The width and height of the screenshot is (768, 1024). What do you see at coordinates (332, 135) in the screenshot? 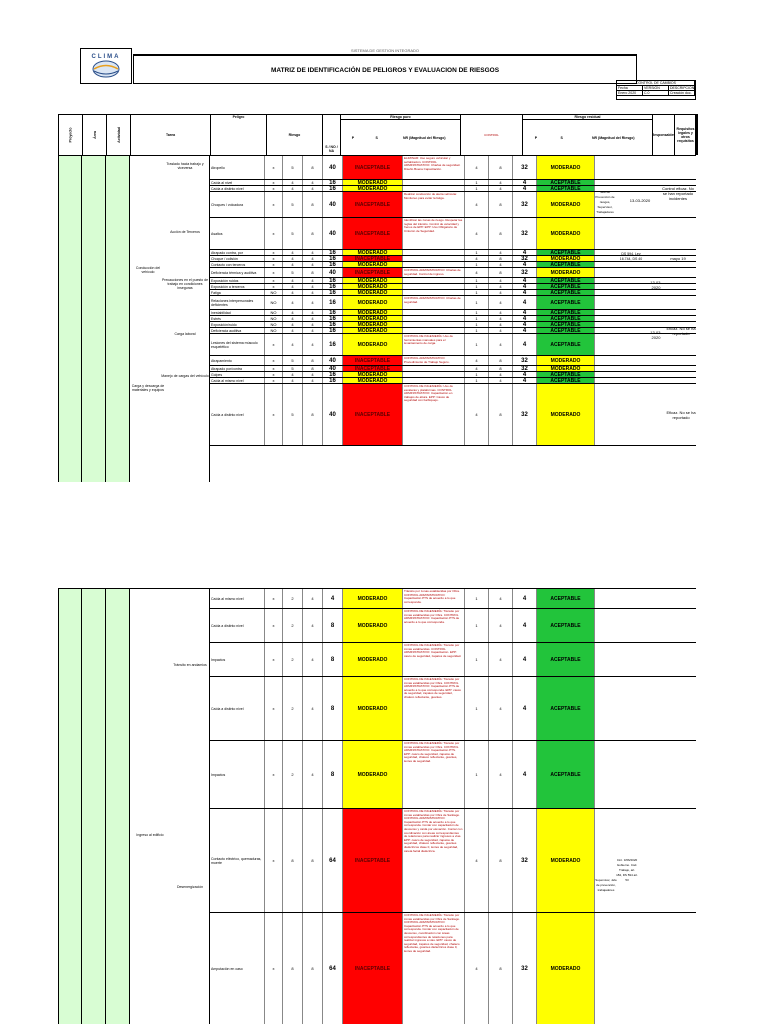
I see `col-si-no: S / NO / NA` at bounding box center [332, 135].